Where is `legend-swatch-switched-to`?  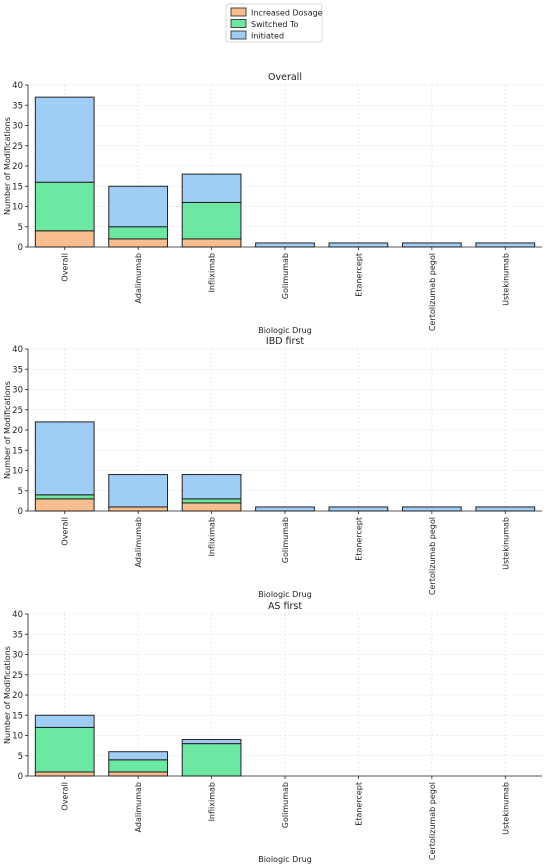 legend-swatch-switched-to is located at coordinates (238, 23).